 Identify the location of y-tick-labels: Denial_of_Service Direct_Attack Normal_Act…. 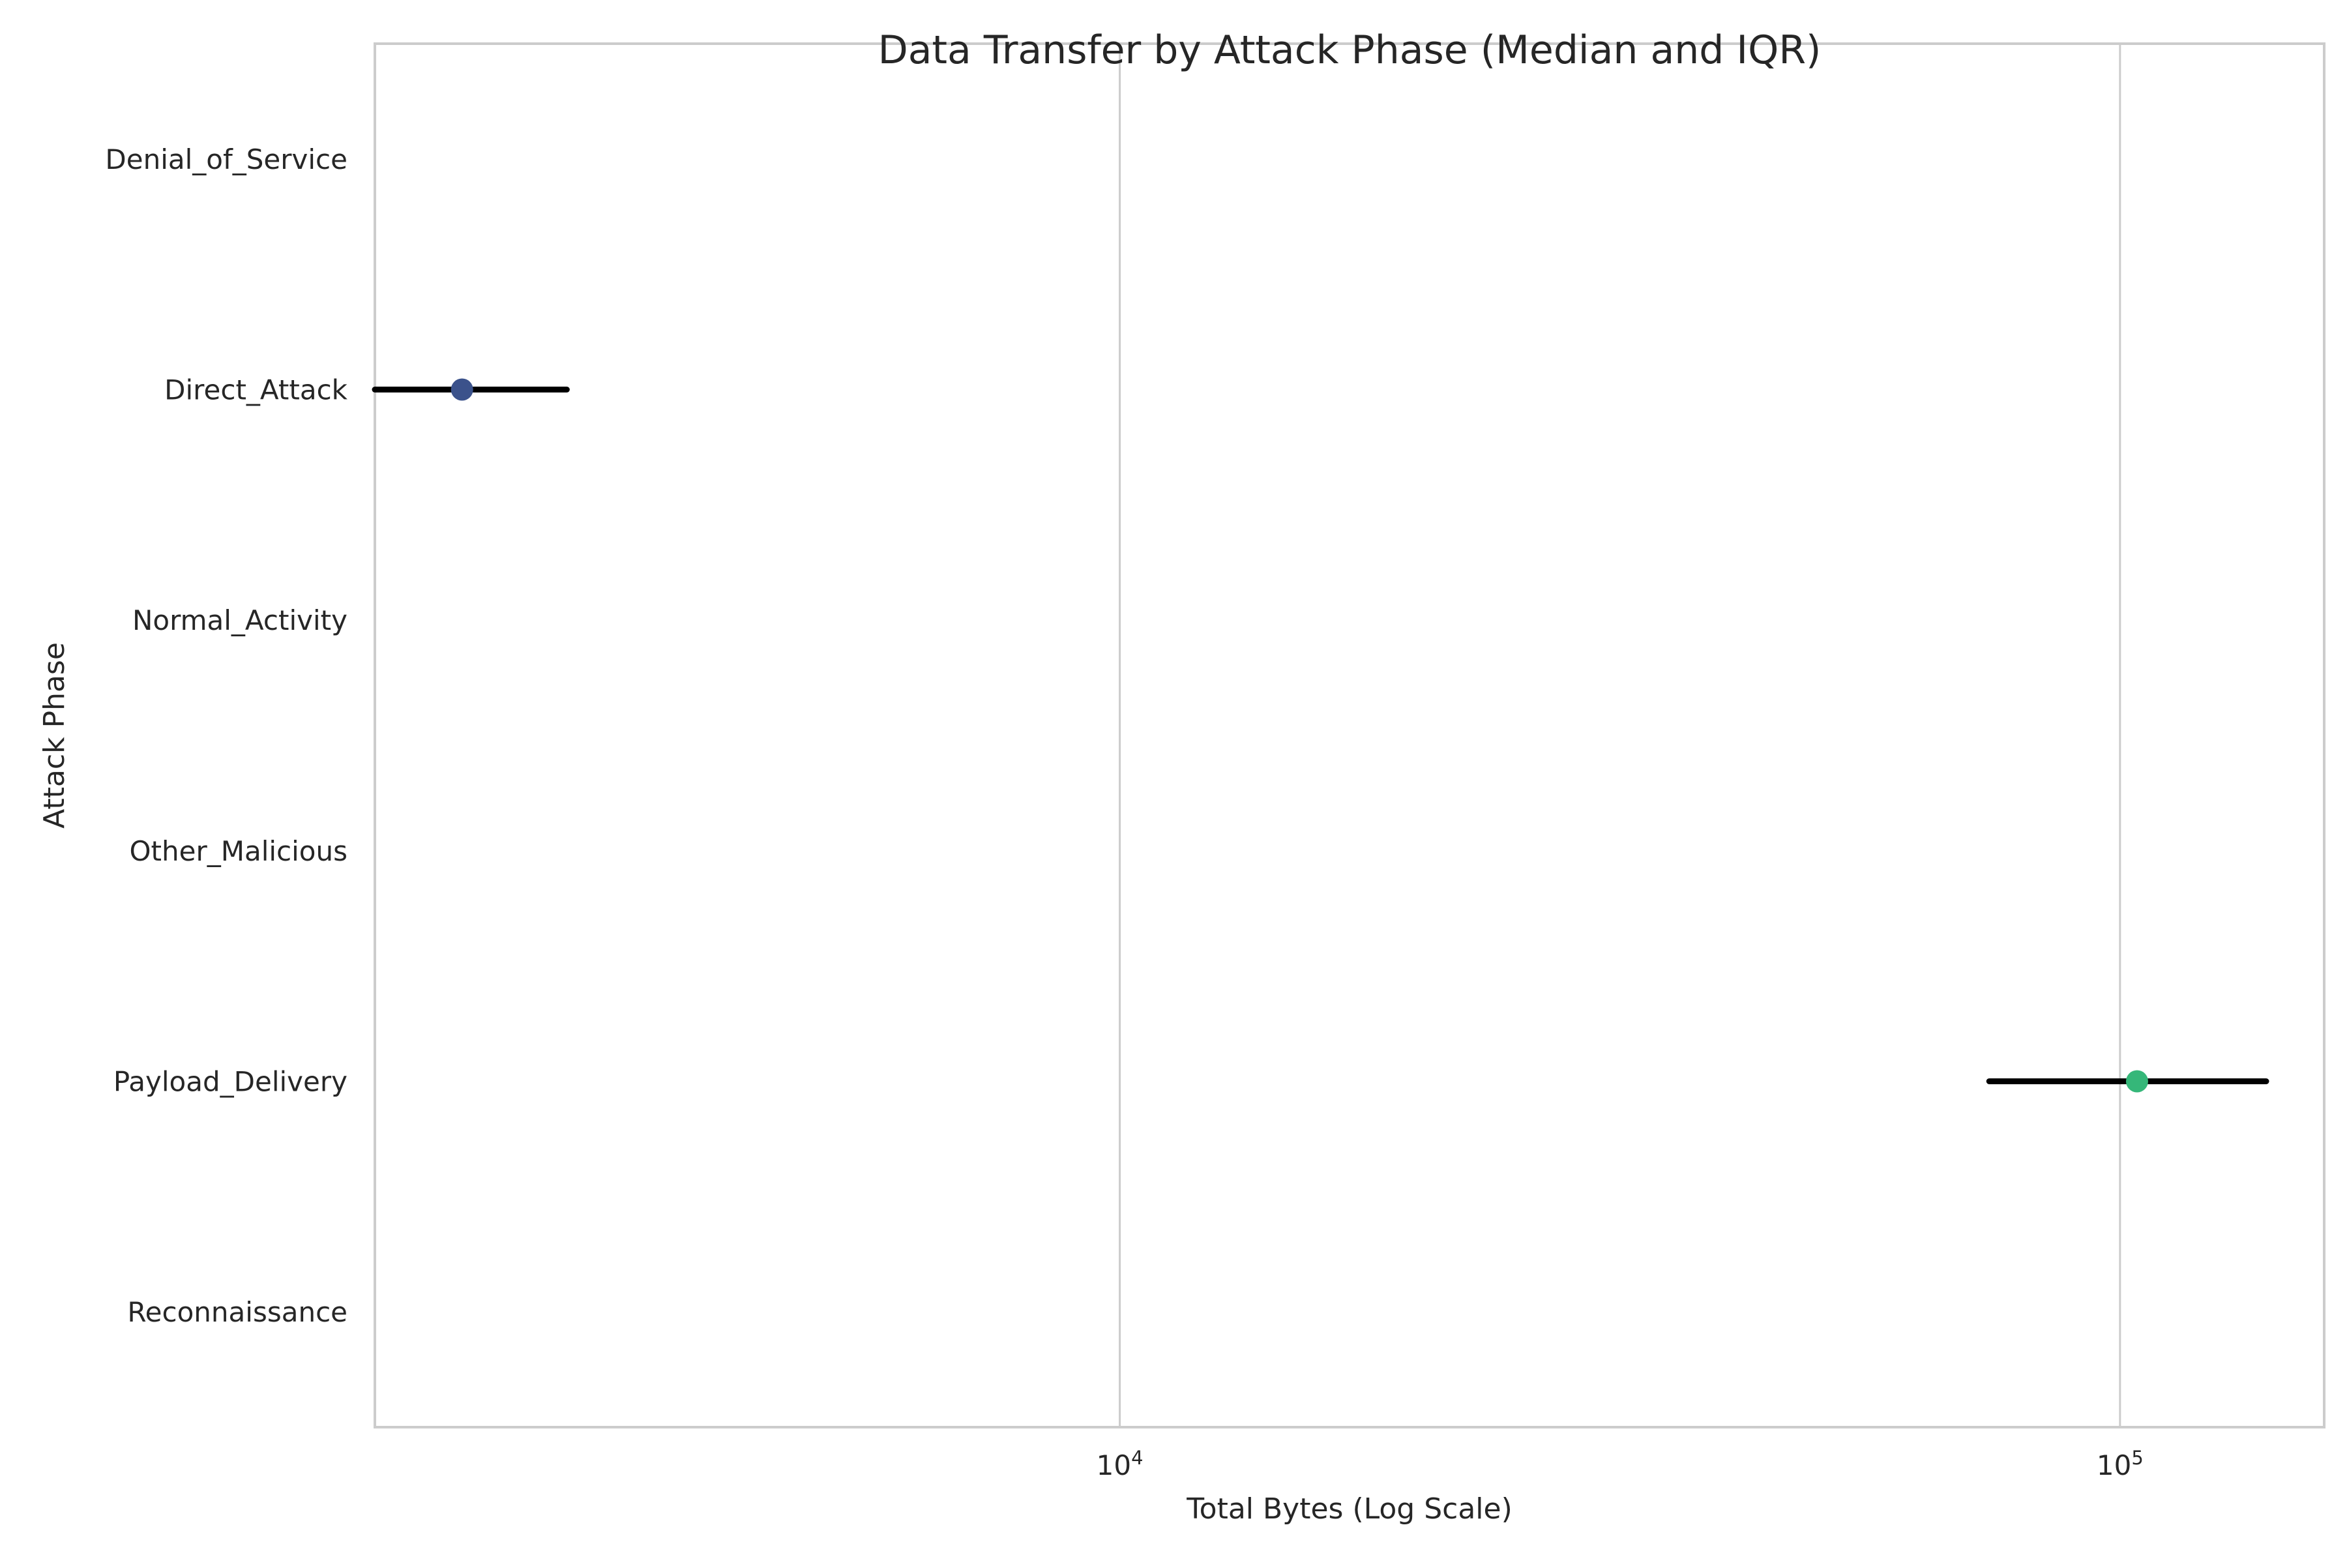
(226, 735).